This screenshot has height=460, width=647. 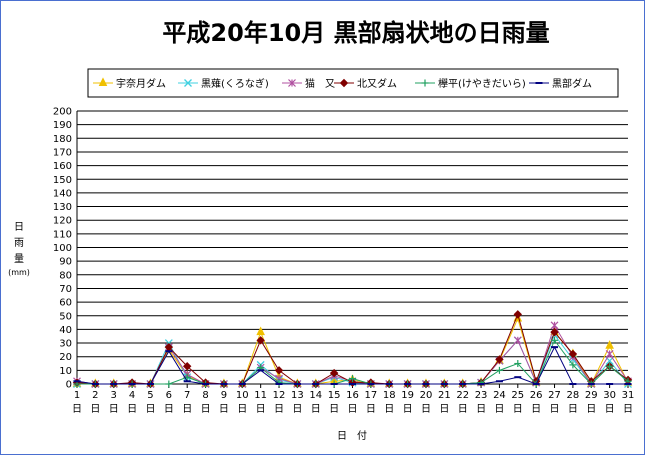 I want to click on x-tick-label: 17, so click(x=370, y=395).